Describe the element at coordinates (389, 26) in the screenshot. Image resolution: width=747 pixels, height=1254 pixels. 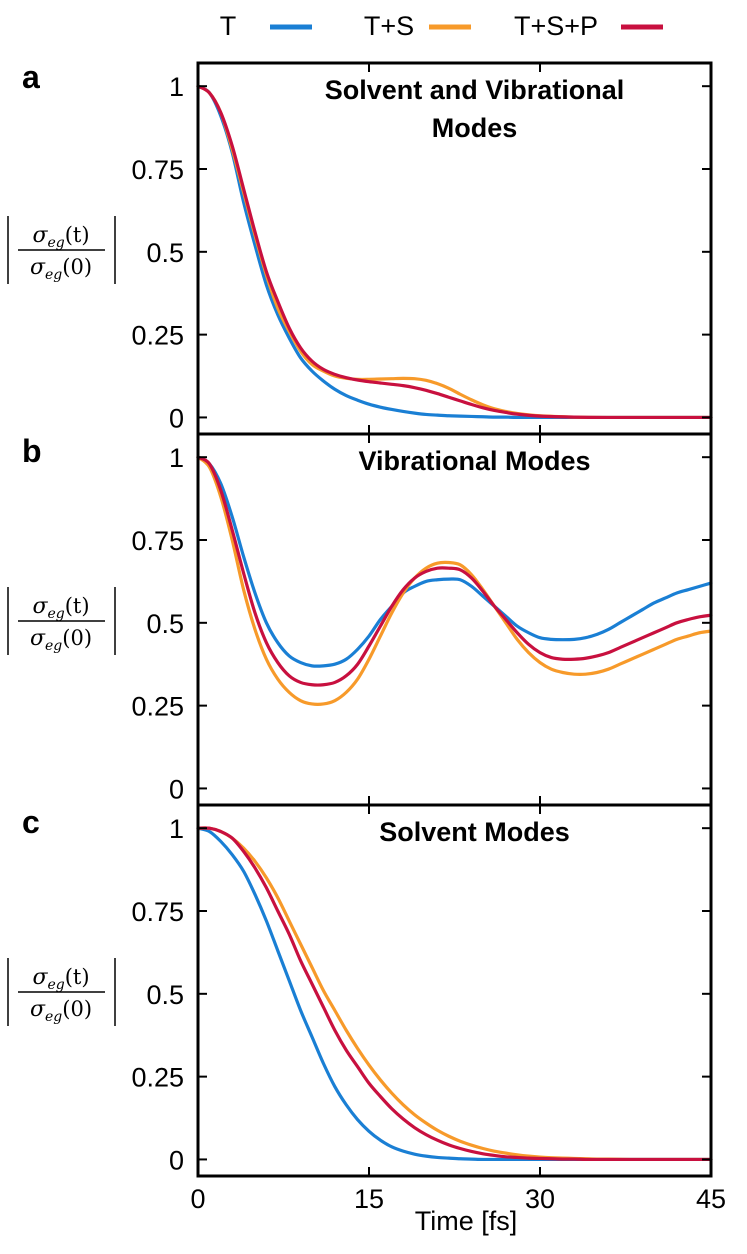
I see `legend-label-t-s: T+S` at that location.